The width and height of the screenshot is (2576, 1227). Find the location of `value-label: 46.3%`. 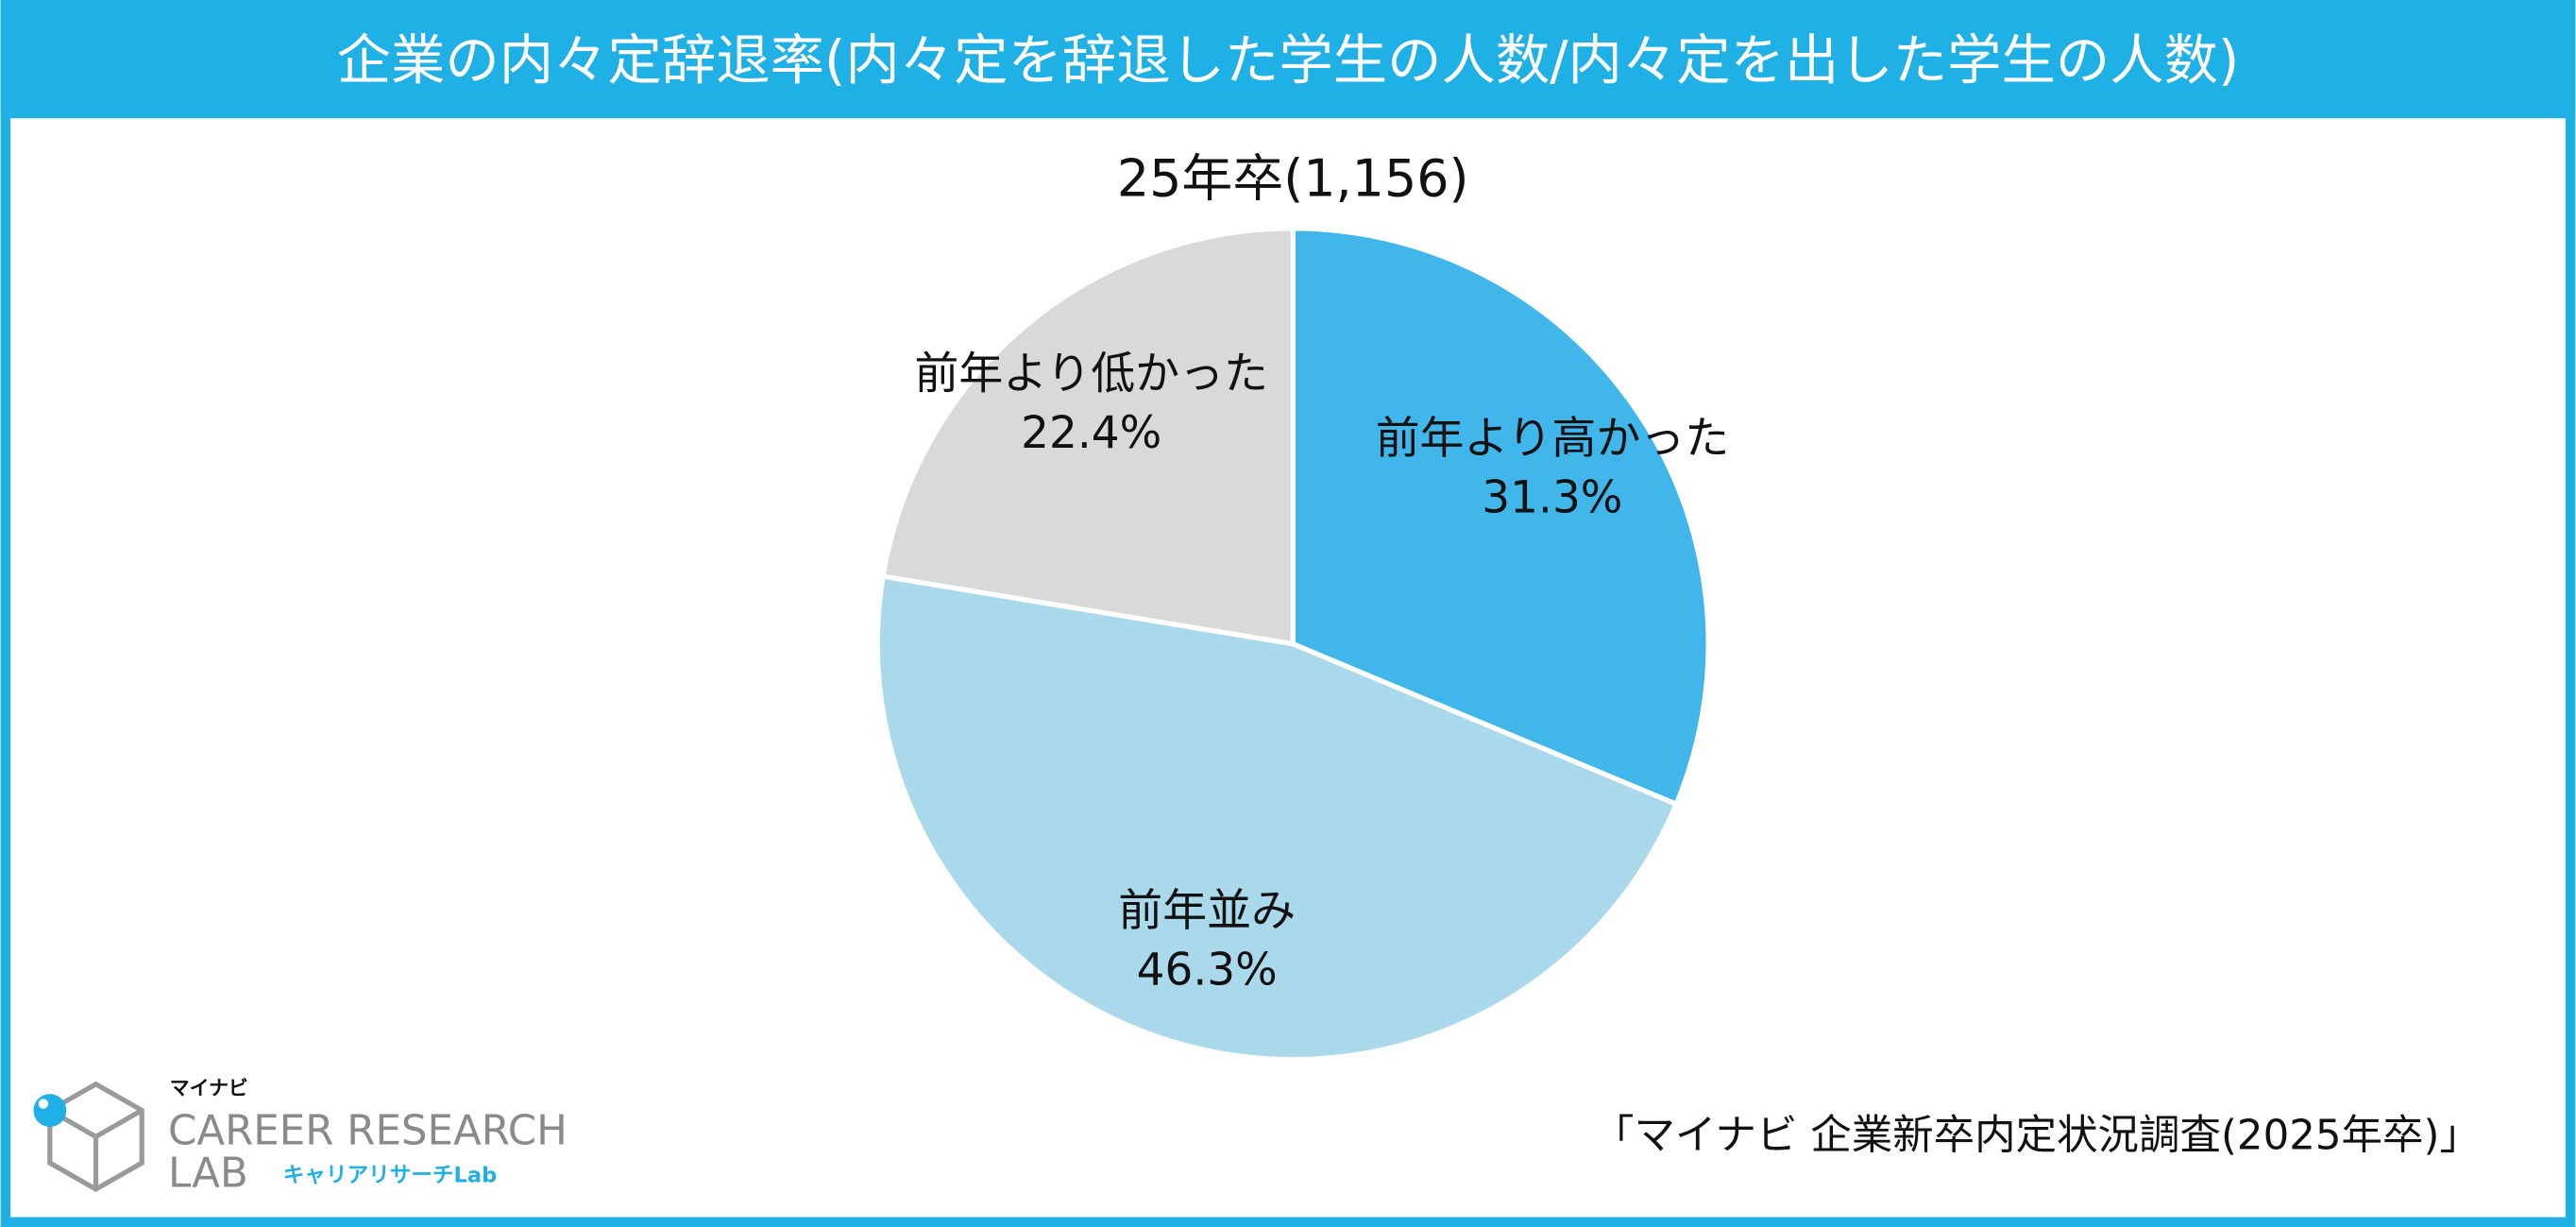

value-label: 46.3% is located at coordinates (1207, 971).